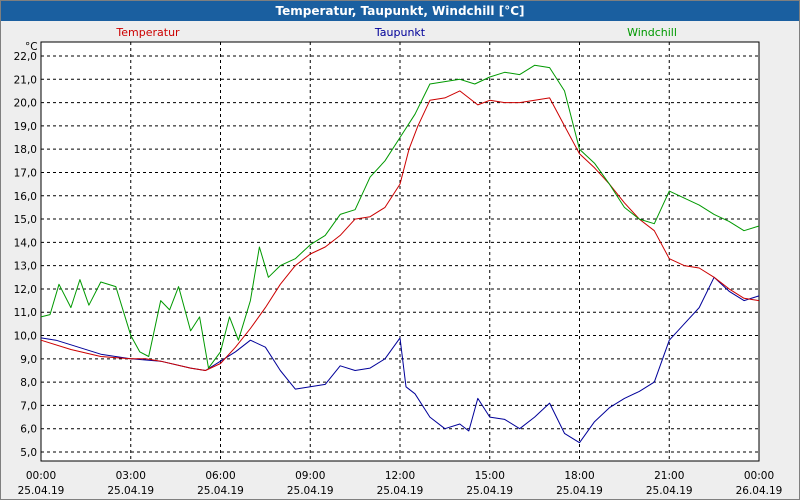  What do you see at coordinates (147, 32) in the screenshot?
I see `legend-temperatur: Temperatur` at bounding box center [147, 32].